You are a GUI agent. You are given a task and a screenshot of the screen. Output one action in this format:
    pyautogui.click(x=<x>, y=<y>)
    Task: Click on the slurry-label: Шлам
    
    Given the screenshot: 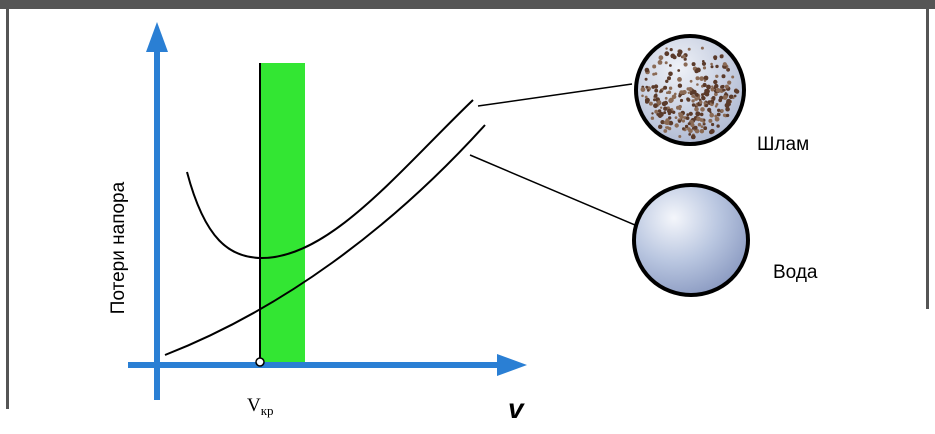 What is the action you would take?
    pyautogui.click(x=783, y=144)
    